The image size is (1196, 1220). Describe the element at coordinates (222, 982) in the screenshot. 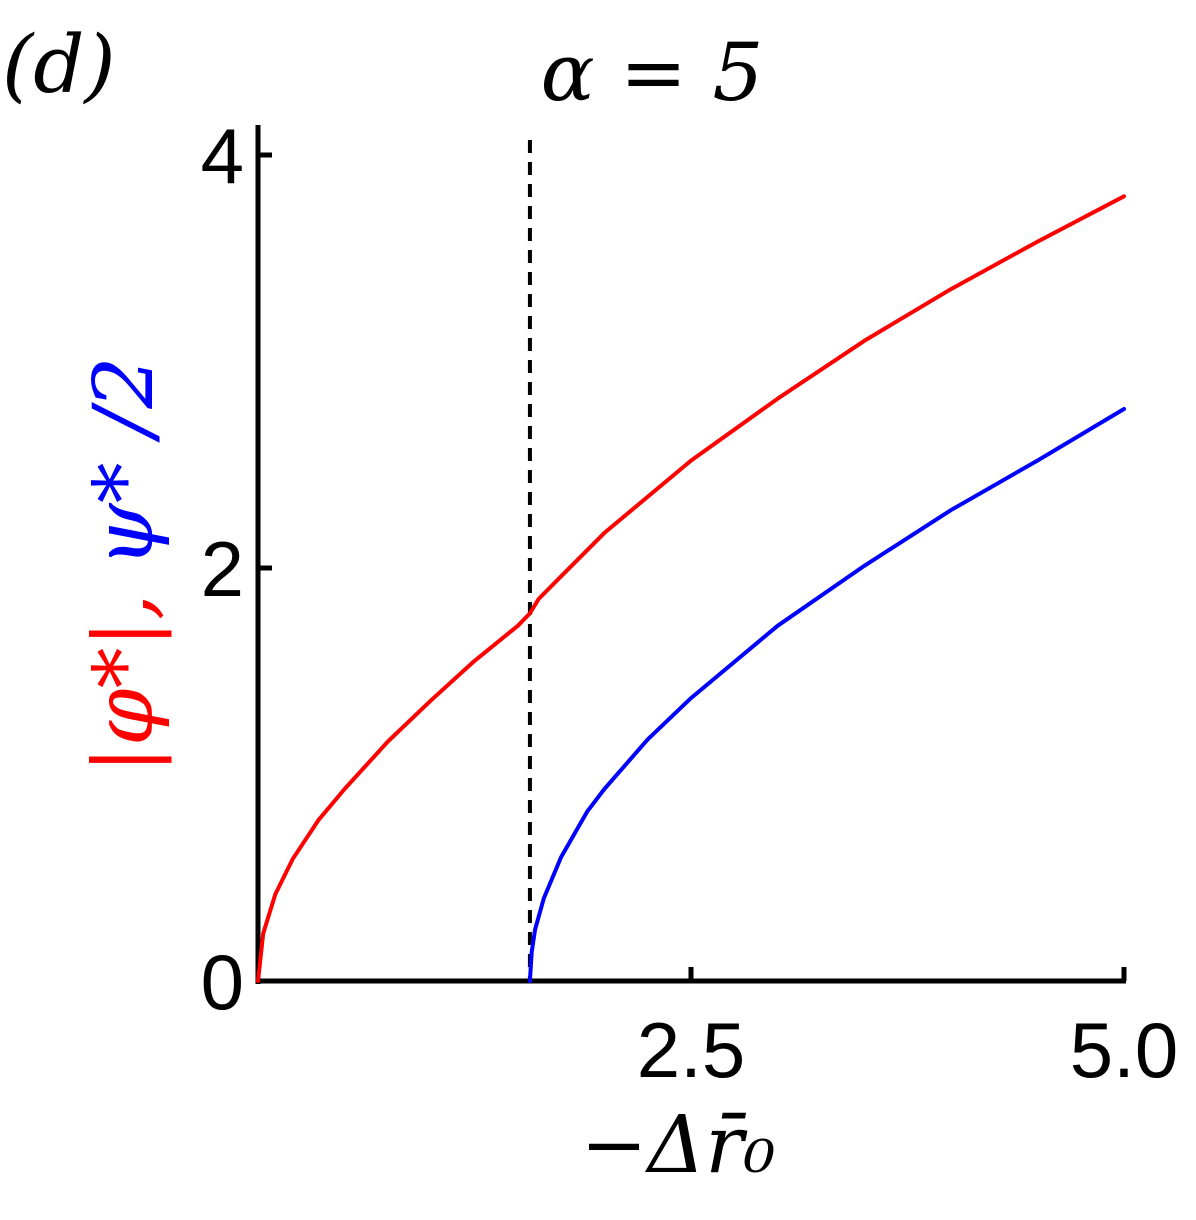

I see `y-tick-label: 0` at that location.